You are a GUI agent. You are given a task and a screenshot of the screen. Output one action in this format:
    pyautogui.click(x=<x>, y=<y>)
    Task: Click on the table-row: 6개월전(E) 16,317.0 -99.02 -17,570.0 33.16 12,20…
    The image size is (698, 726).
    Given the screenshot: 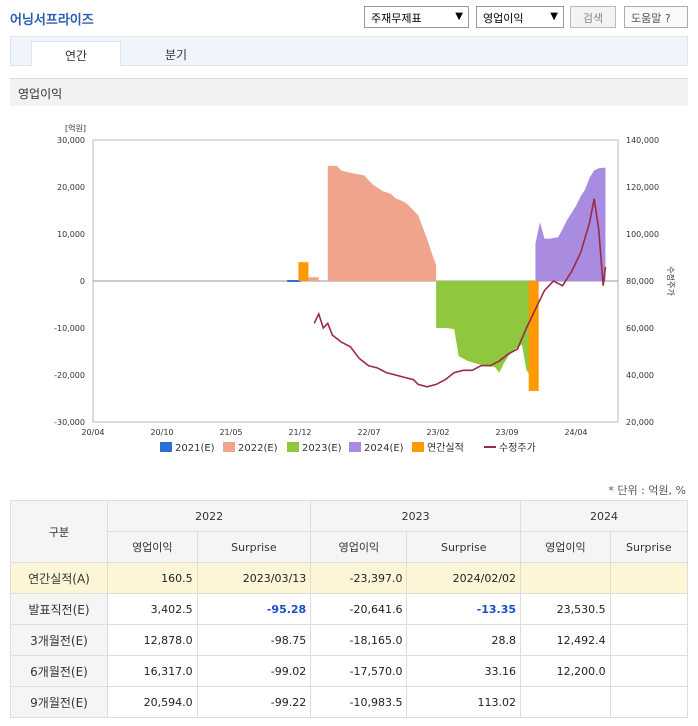 What is the action you would take?
    pyautogui.click(x=349, y=671)
    